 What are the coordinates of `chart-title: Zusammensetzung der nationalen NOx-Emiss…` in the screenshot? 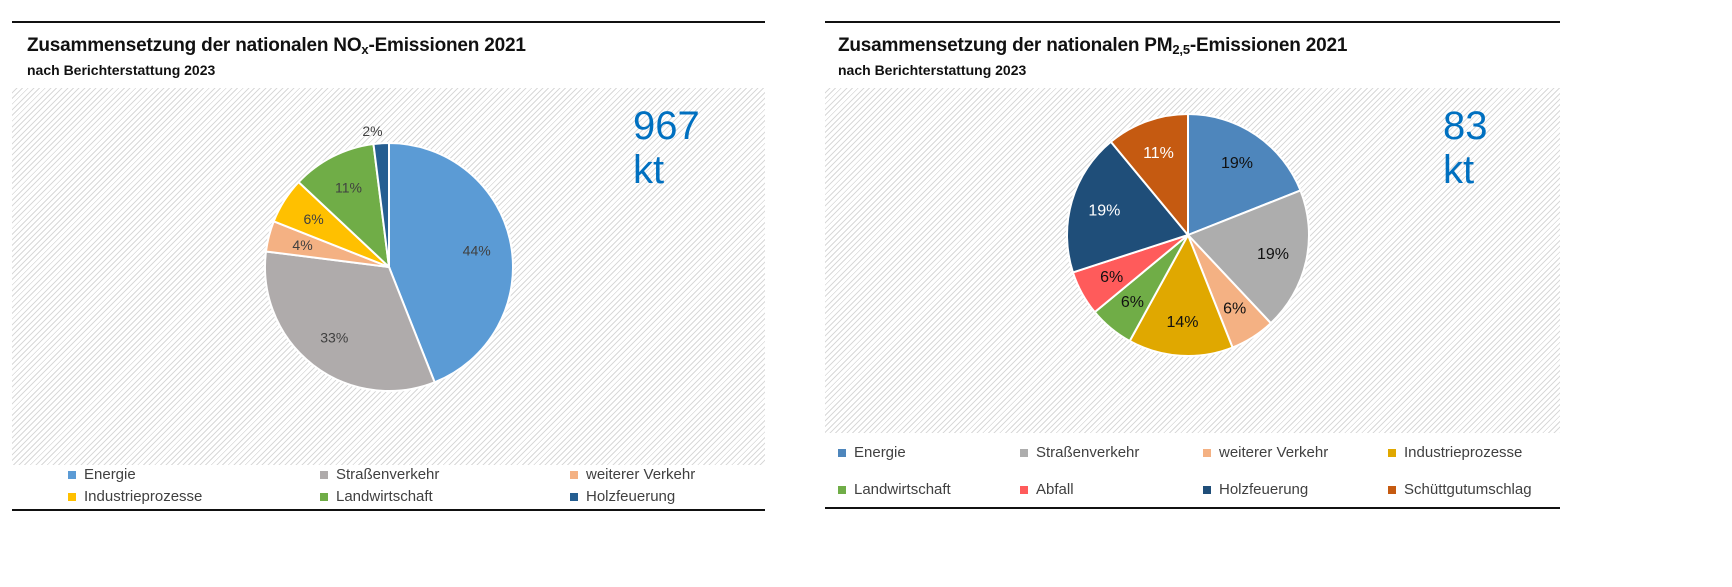 It's located at (276, 47).